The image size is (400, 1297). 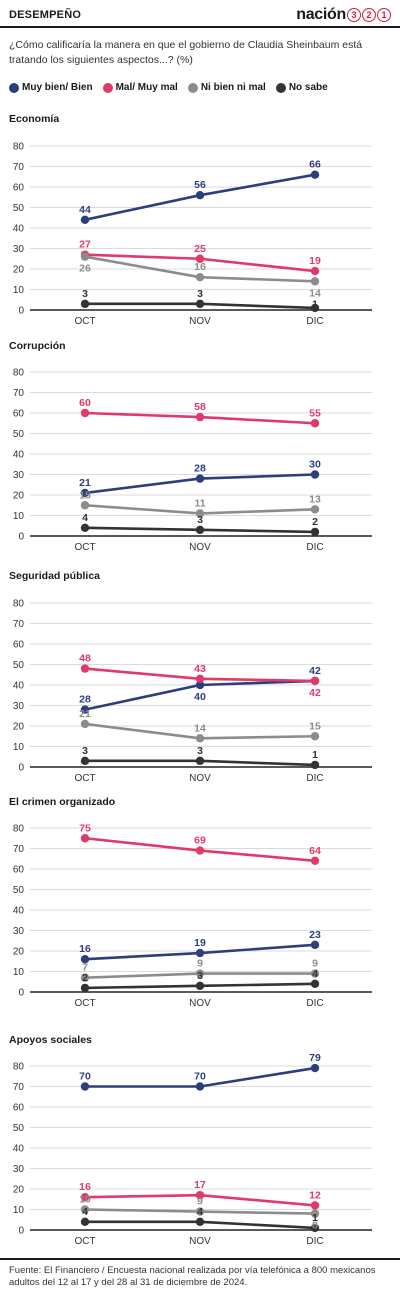 I want to click on legend-item-ni-bien-ni-mal: Ni bien ni mal, so click(x=226, y=87).